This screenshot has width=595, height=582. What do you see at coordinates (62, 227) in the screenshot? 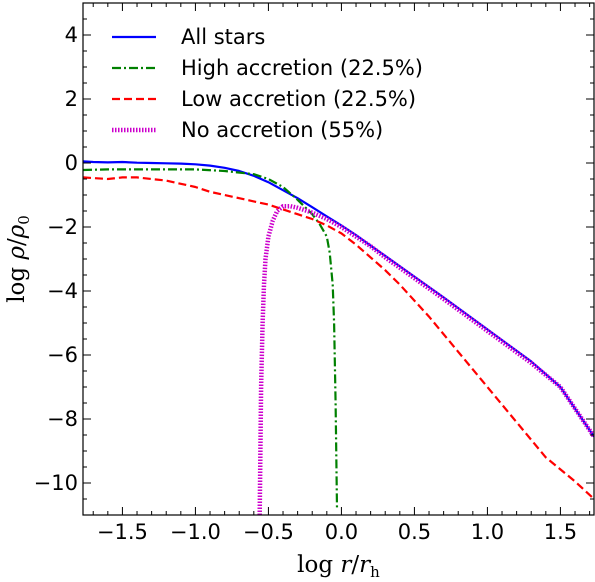
I see `y-tick-label: −2` at bounding box center [62, 227].